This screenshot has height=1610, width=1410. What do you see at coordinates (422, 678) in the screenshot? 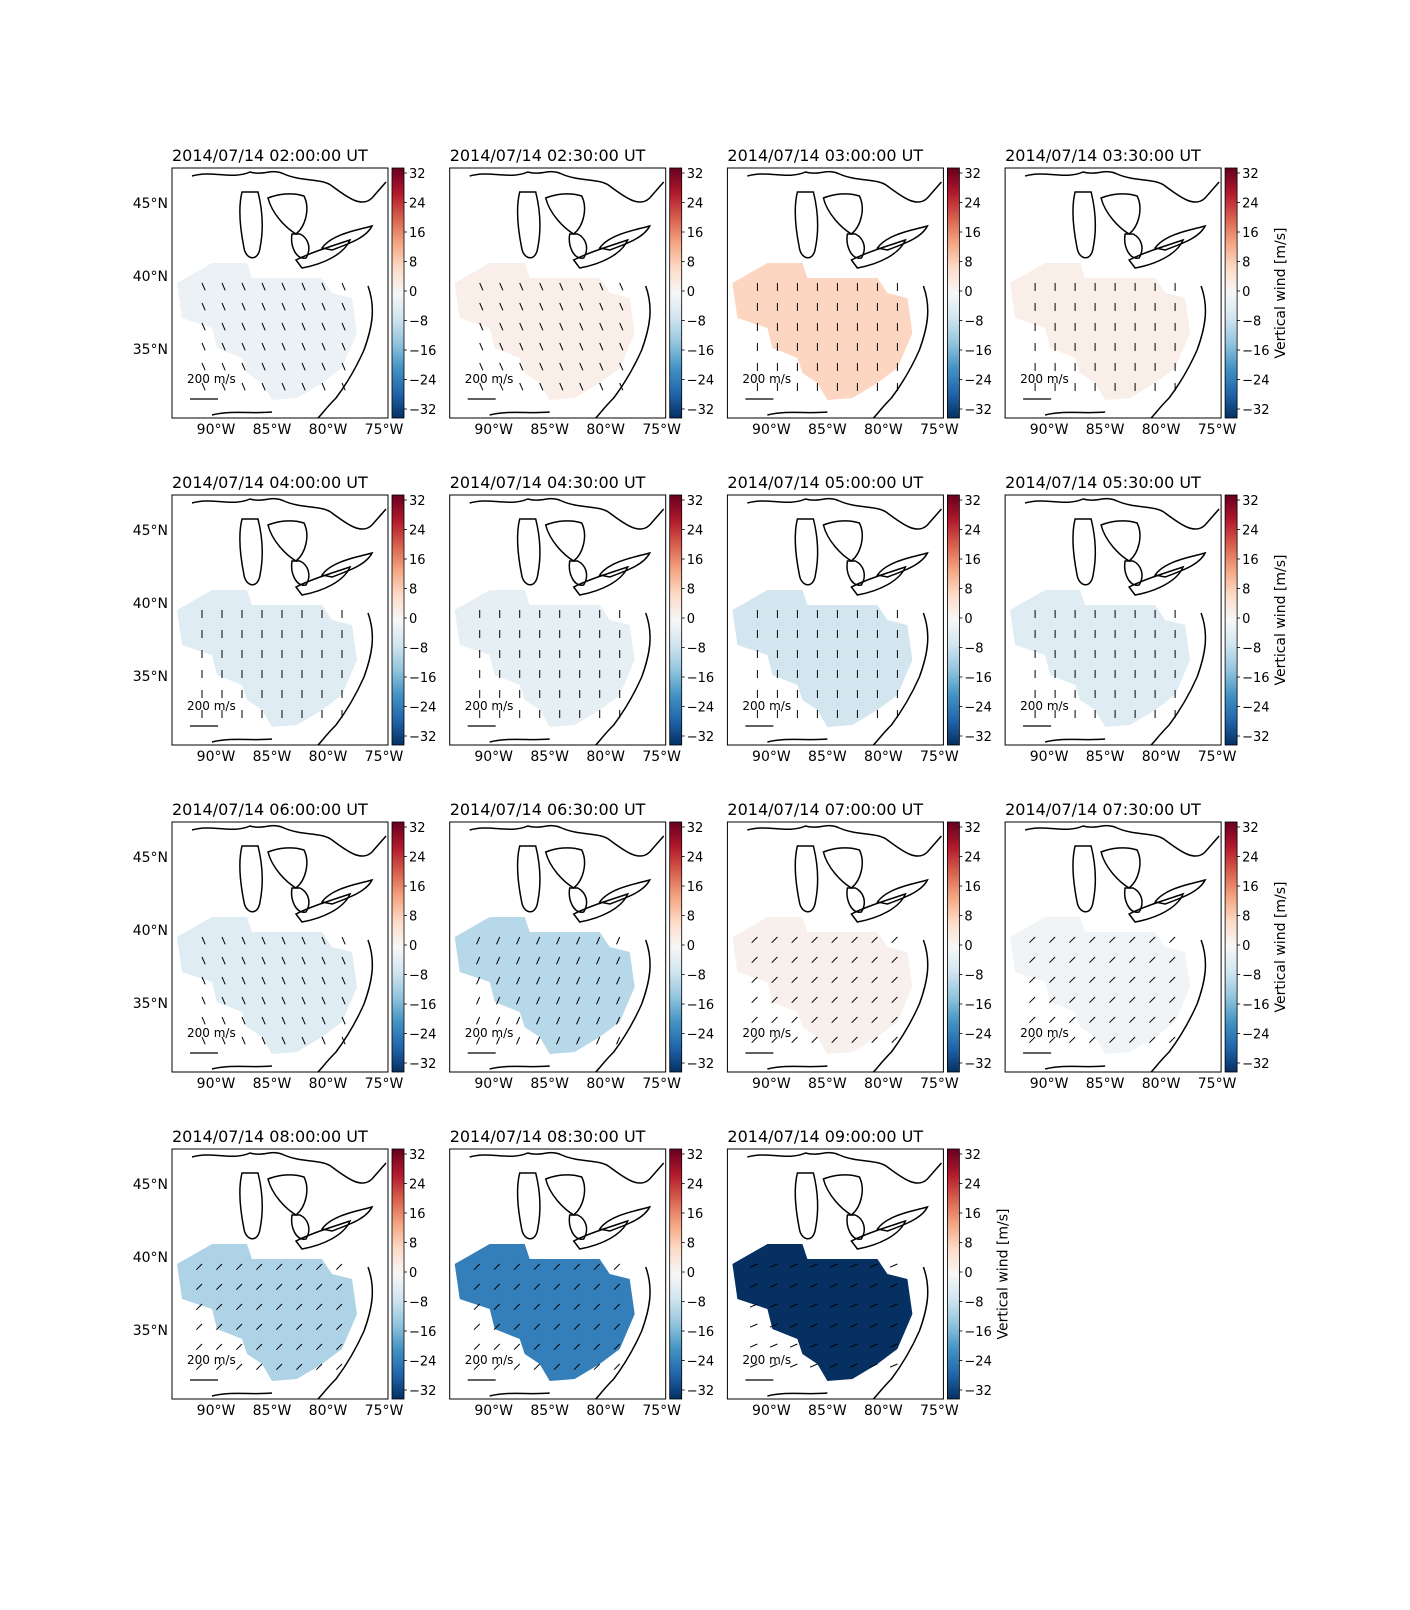
I see `colorbar-tick-label: −16` at bounding box center [422, 678].